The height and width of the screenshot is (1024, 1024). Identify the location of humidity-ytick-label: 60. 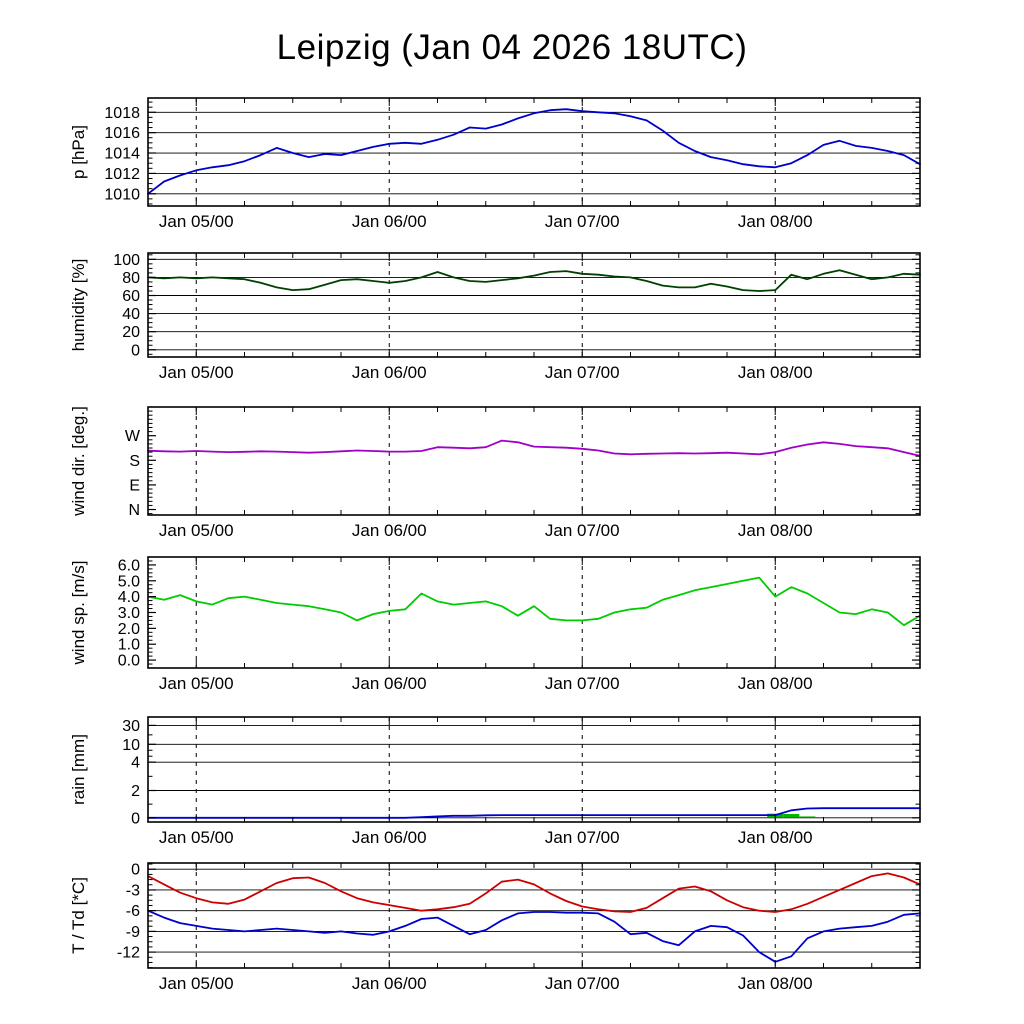
(131, 296).